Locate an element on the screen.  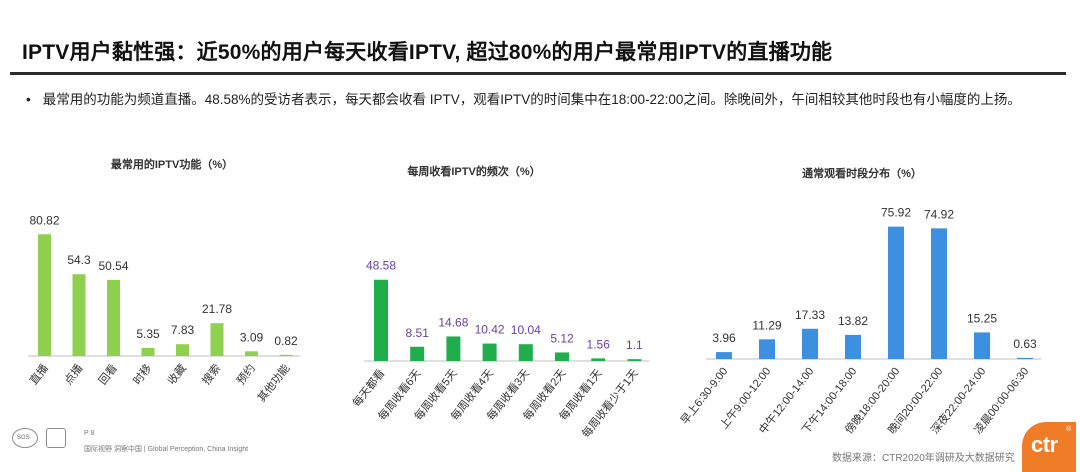
chart-title: 每周收看IPTV的频次（%） is located at coordinates (473, 171).